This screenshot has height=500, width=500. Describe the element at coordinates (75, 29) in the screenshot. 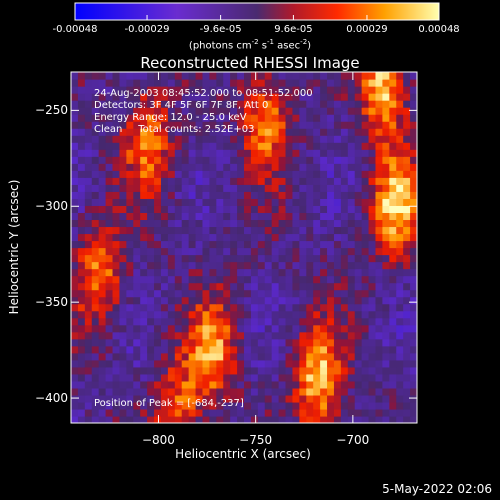

I see `colorbar-tick-label: -0.00048` at that location.